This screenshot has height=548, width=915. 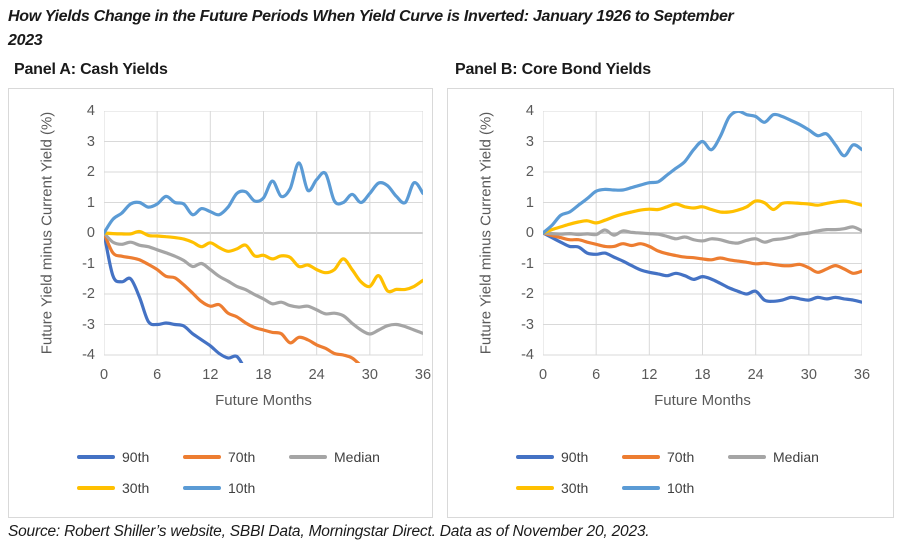 What do you see at coordinates (91, 69) in the screenshot?
I see `panel-a-title: Panel A: Cash Yields` at bounding box center [91, 69].